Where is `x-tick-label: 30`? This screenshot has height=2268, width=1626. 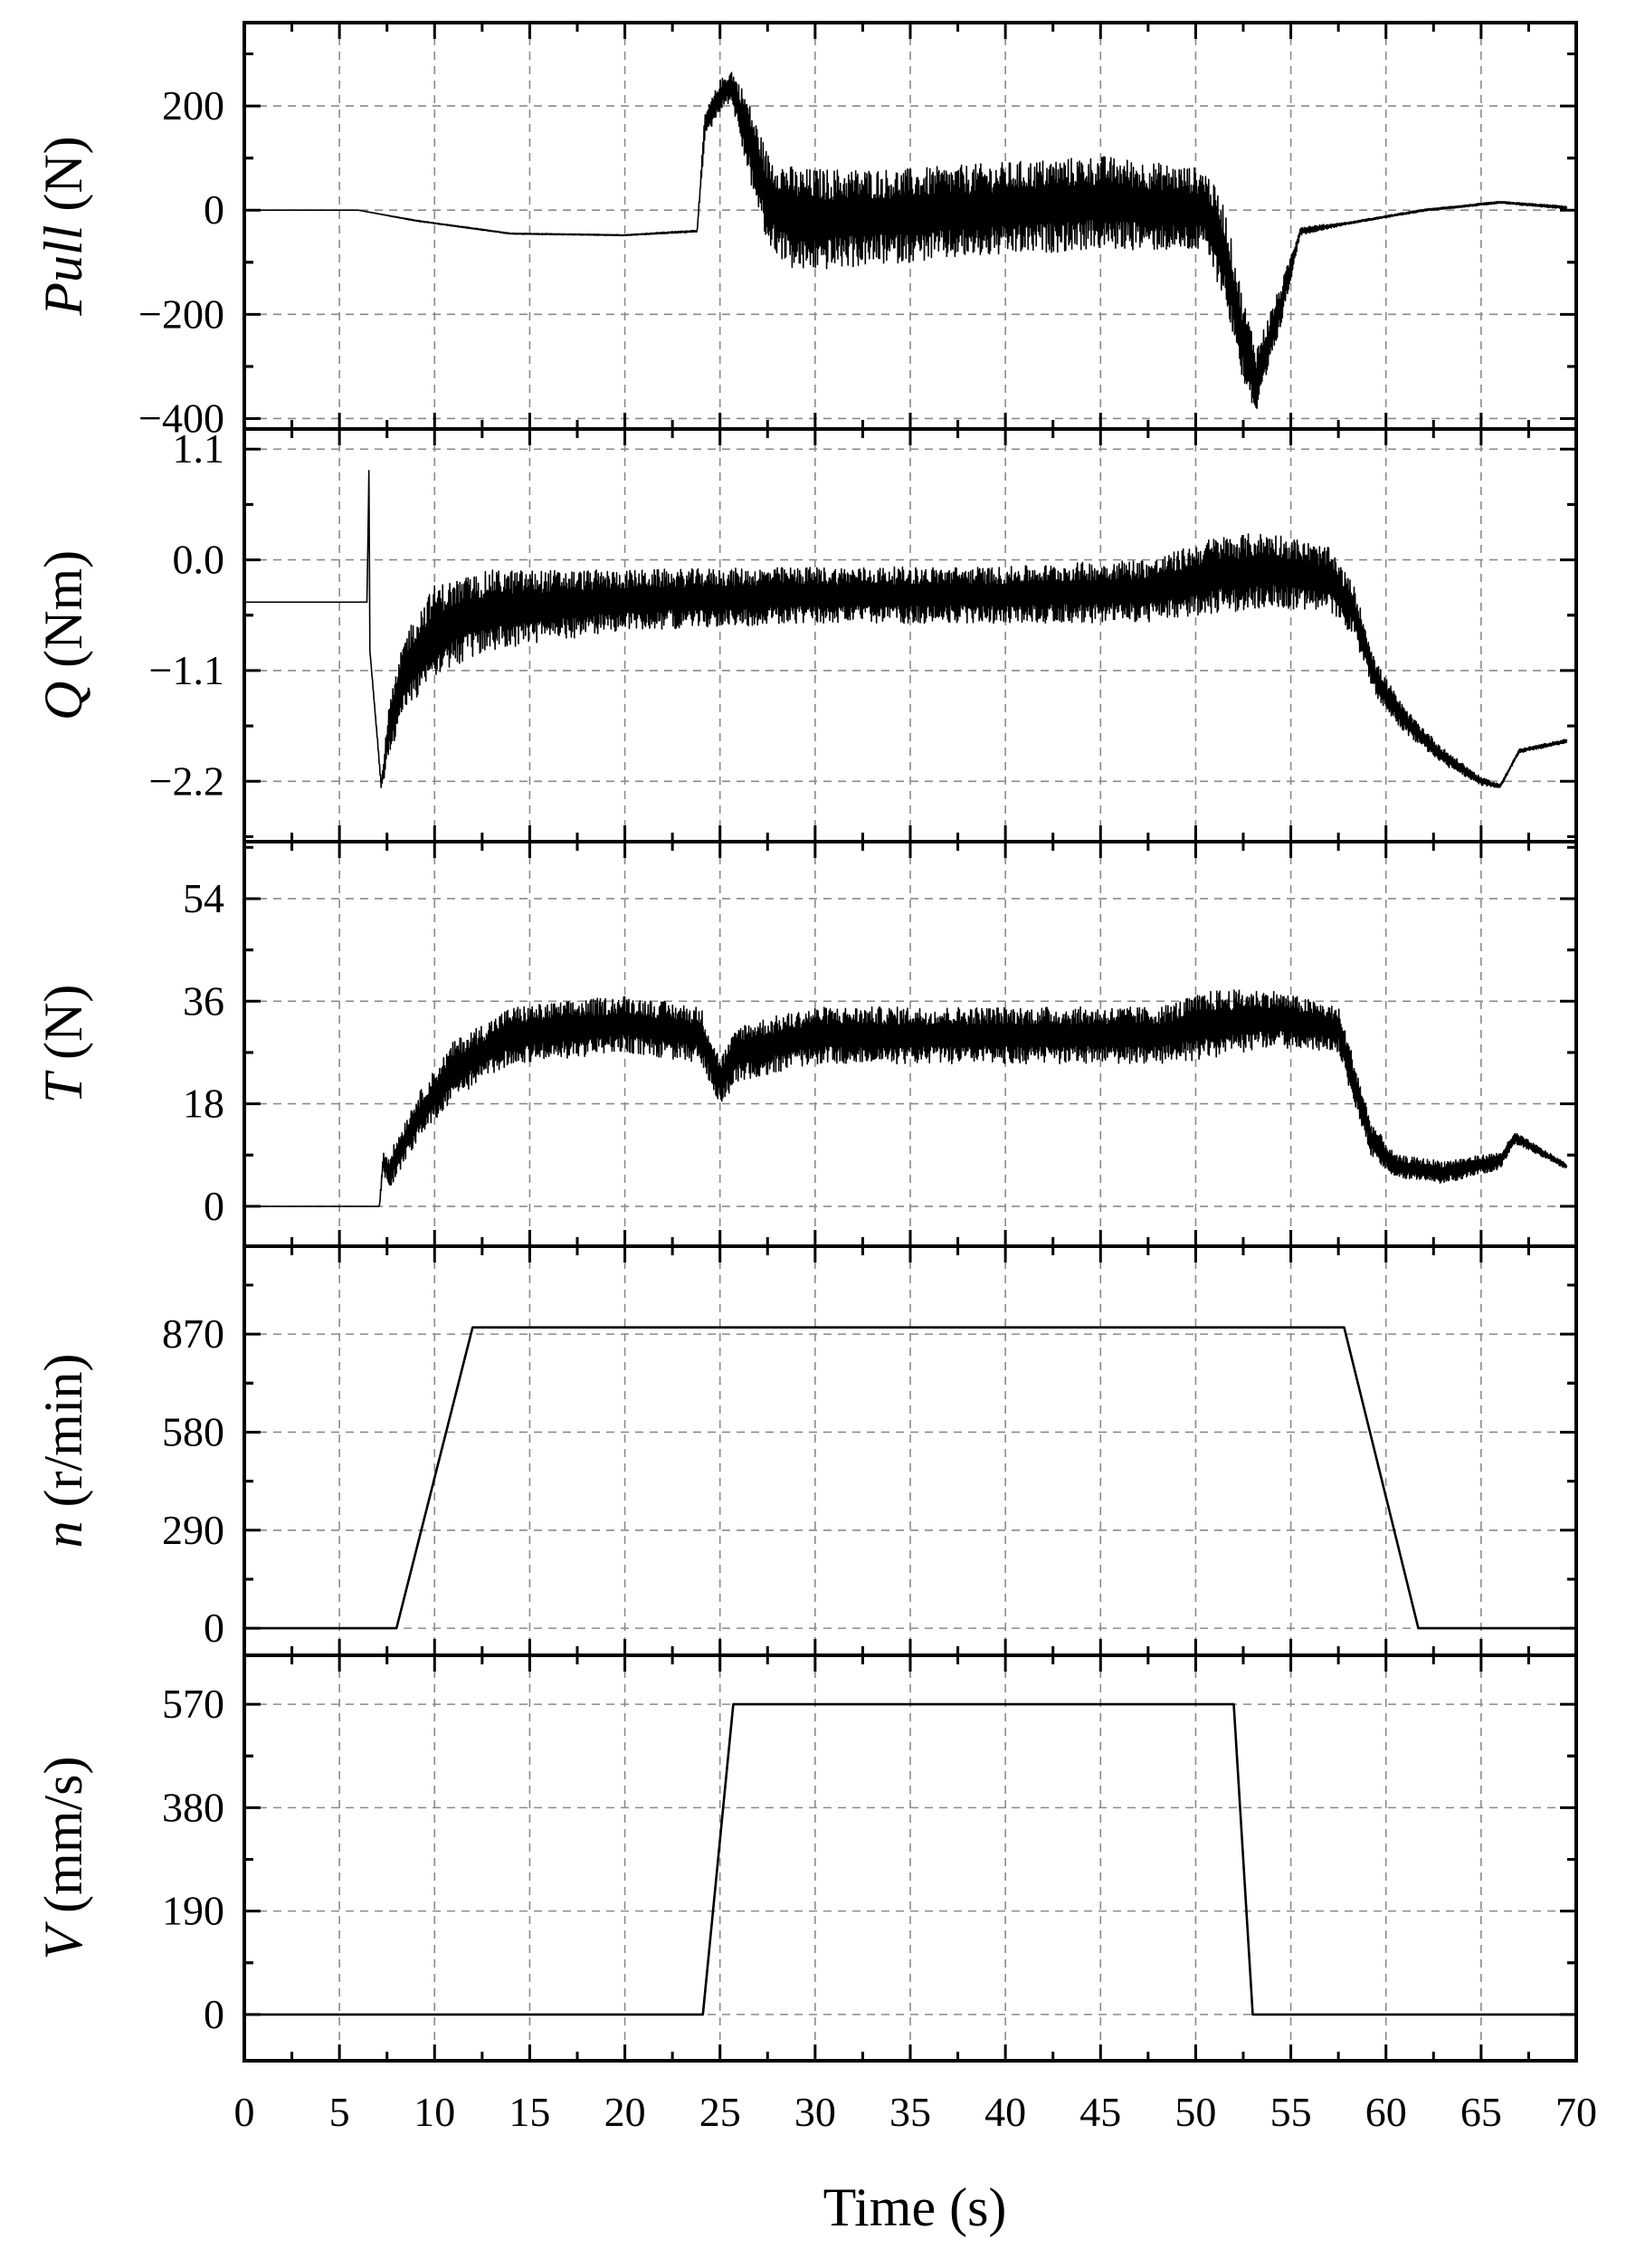 x-tick-label: 30 is located at coordinates (815, 2112).